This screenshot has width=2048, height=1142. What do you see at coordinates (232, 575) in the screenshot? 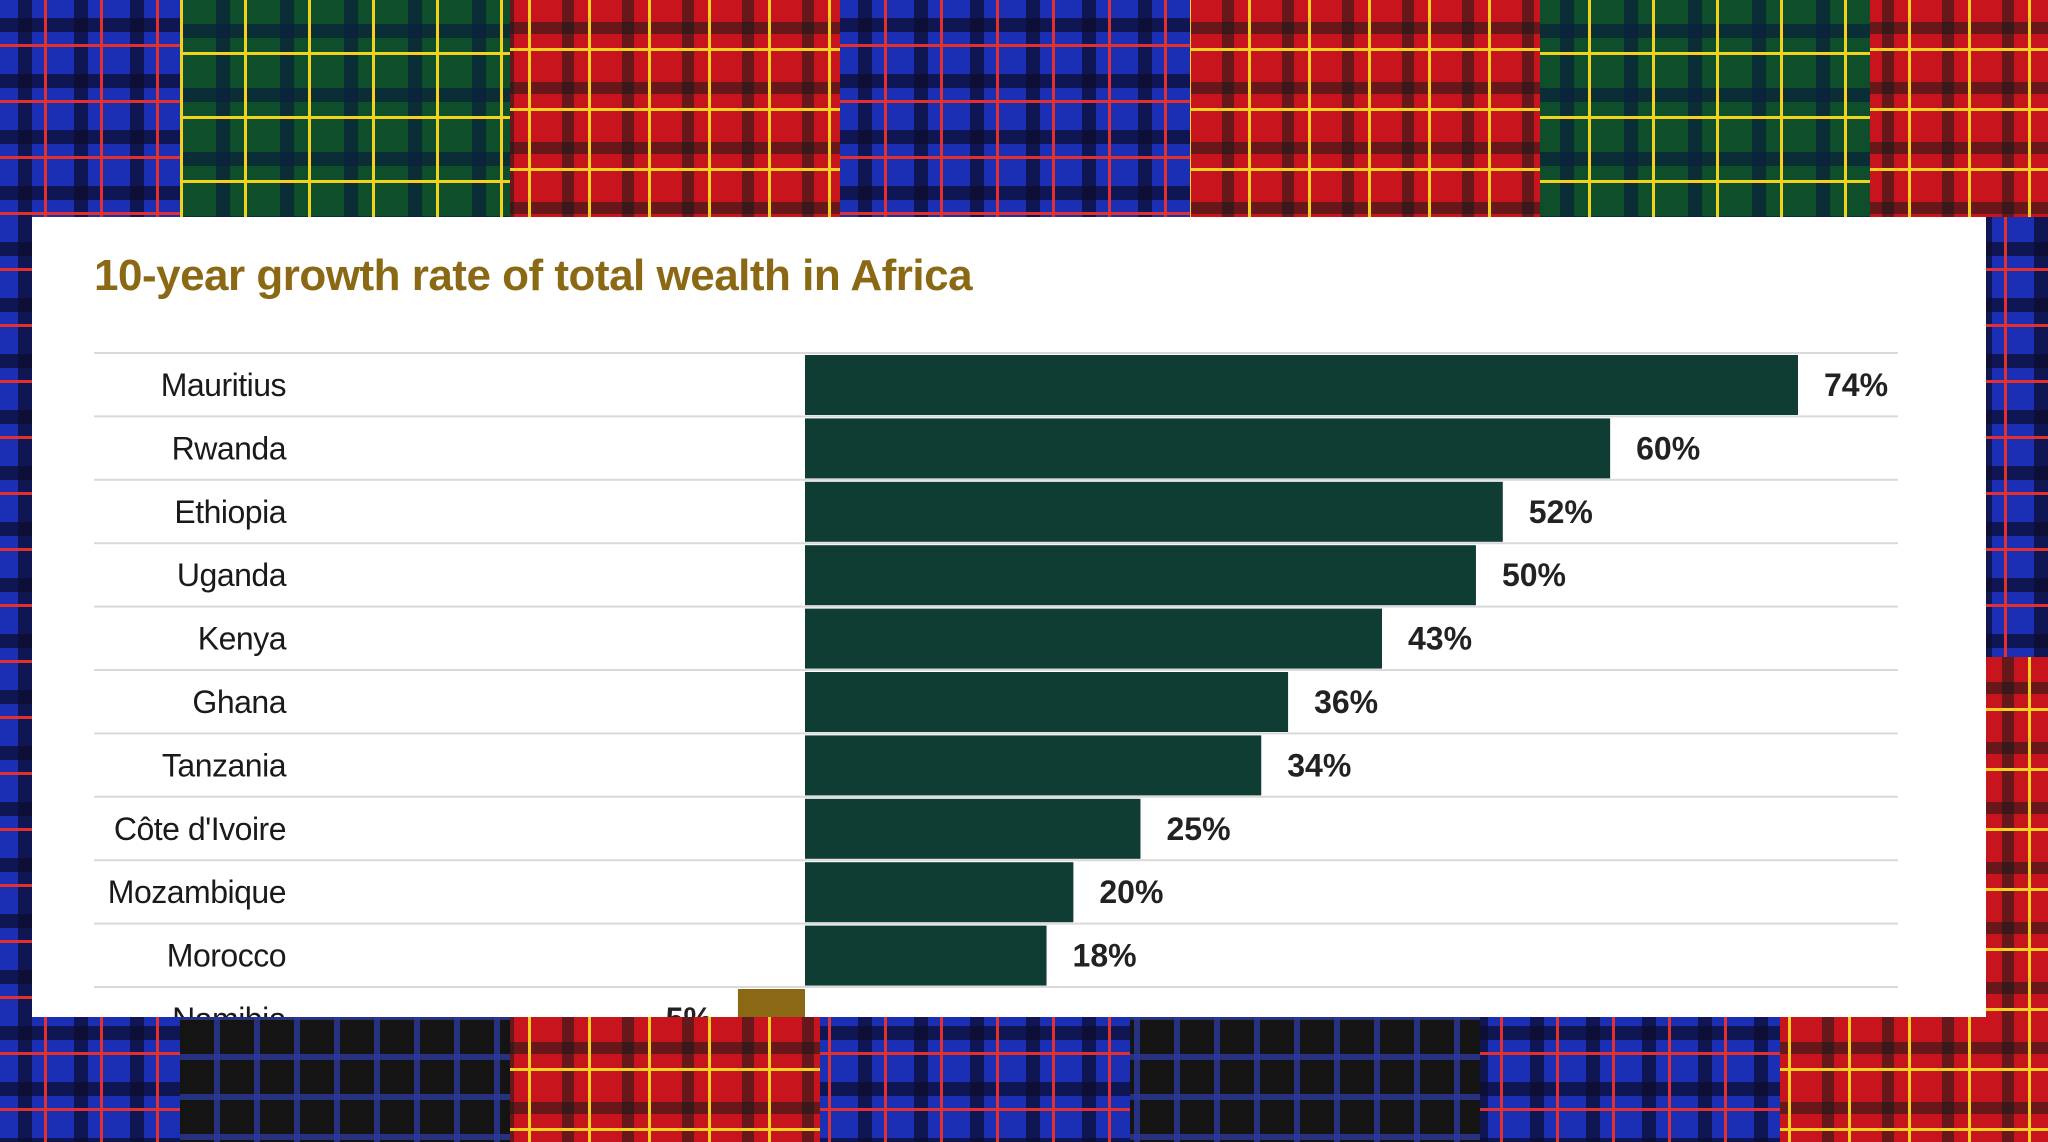
I see `category-label: Uganda` at bounding box center [232, 575].